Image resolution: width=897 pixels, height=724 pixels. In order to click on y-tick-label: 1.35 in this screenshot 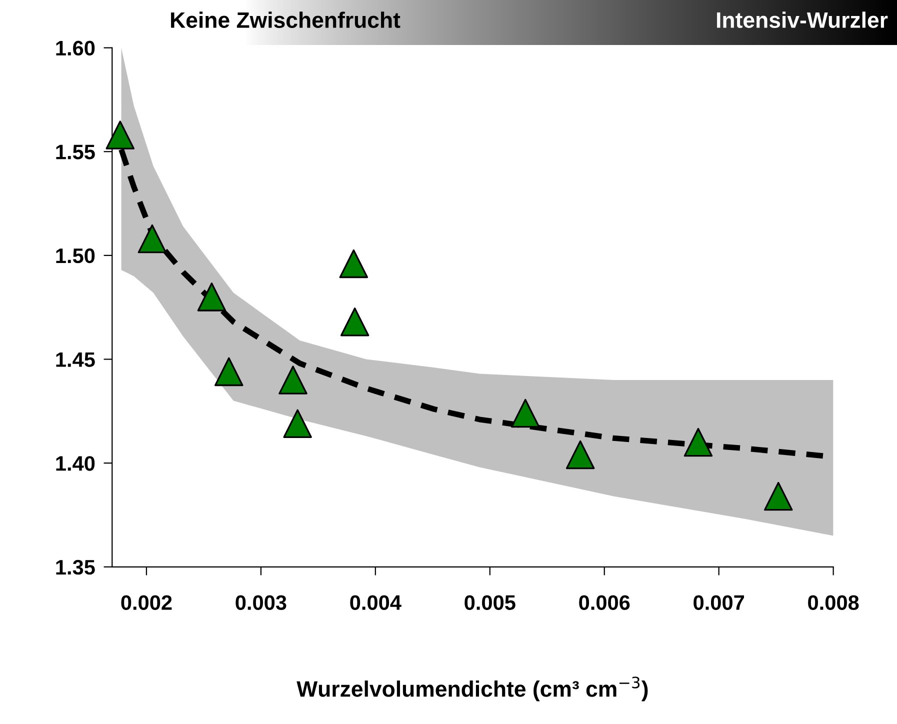, I will do `click(75, 567)`.